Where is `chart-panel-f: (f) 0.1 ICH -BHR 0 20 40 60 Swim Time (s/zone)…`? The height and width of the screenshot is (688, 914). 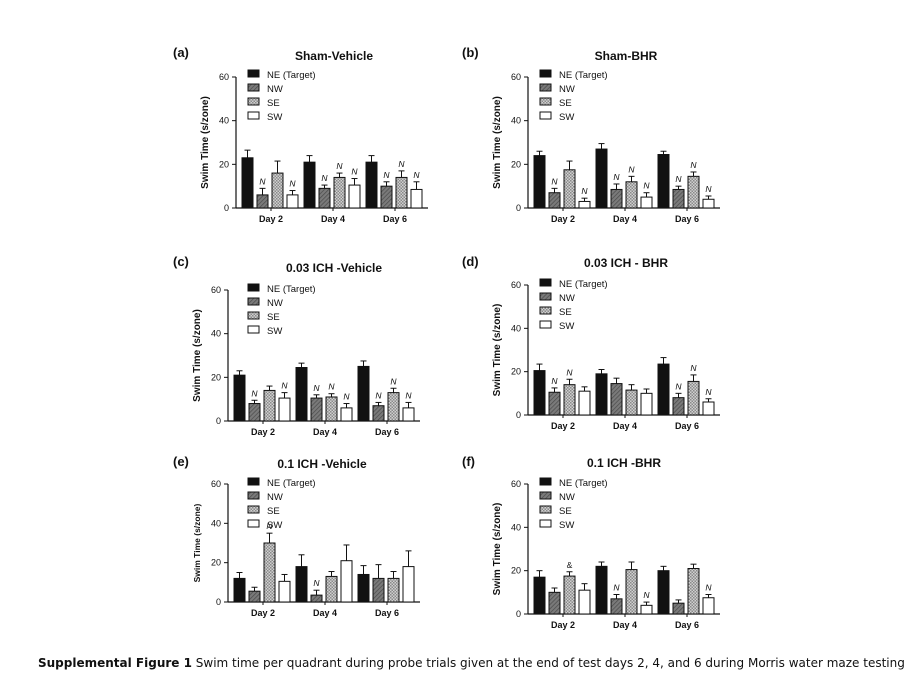
chart-panel-f: (f) 0.1 ICH -BHR 0 20 40 60 Swim Time (s/zone)… is located at coordinates (591, 542).